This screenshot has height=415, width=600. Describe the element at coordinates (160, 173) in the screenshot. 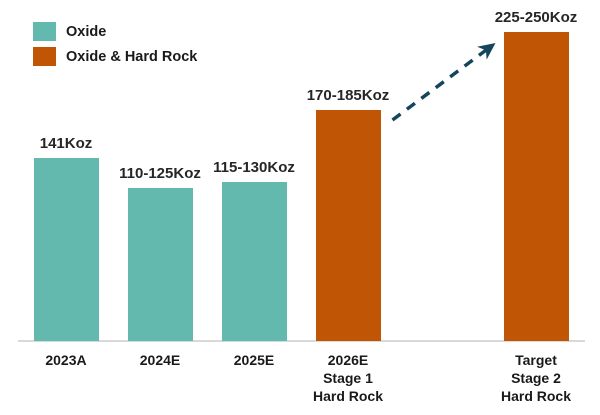

I see `value-label-2024e: 110-125Koz` at that location.